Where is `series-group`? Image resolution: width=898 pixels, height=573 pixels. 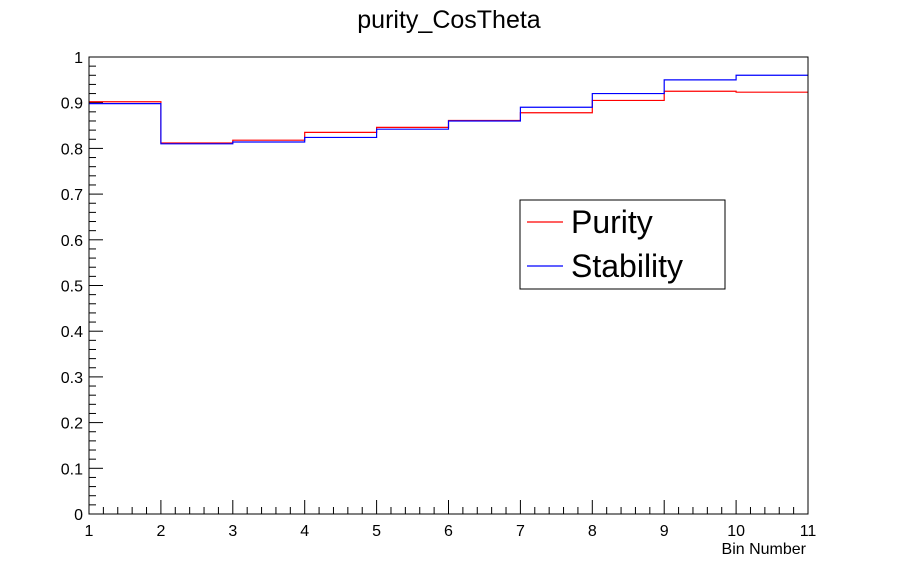
series-group is located at coordinates (448, 109).